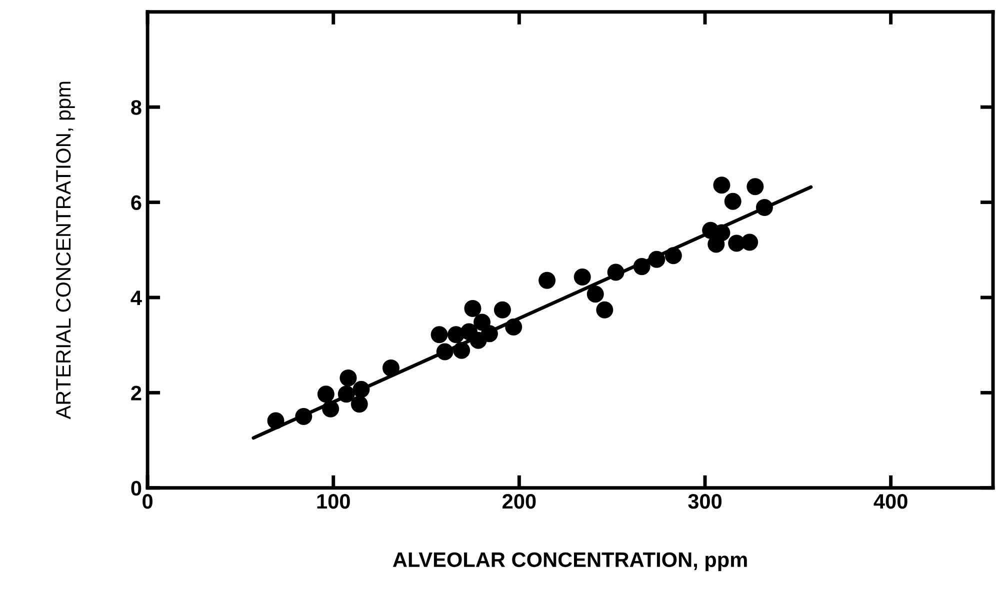 This screenshot has height=595, width=997. What do you see at coordinates (333, 501) in the screenshot?
I see `x-tick-label: 100` at bounding box center [333, 501].